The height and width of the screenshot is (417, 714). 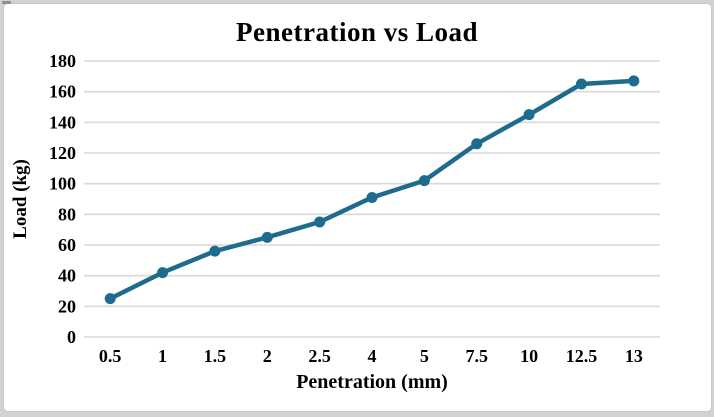 What do you see at coordinates (6, 2) in the screenshot?
I see `corner-artifact` at bounding box center [6, 2].